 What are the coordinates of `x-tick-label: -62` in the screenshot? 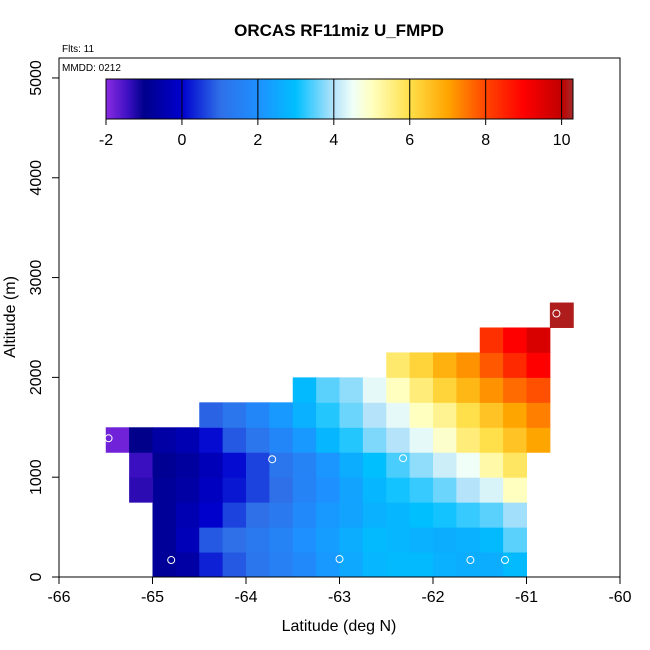 It's located at (432, 597).